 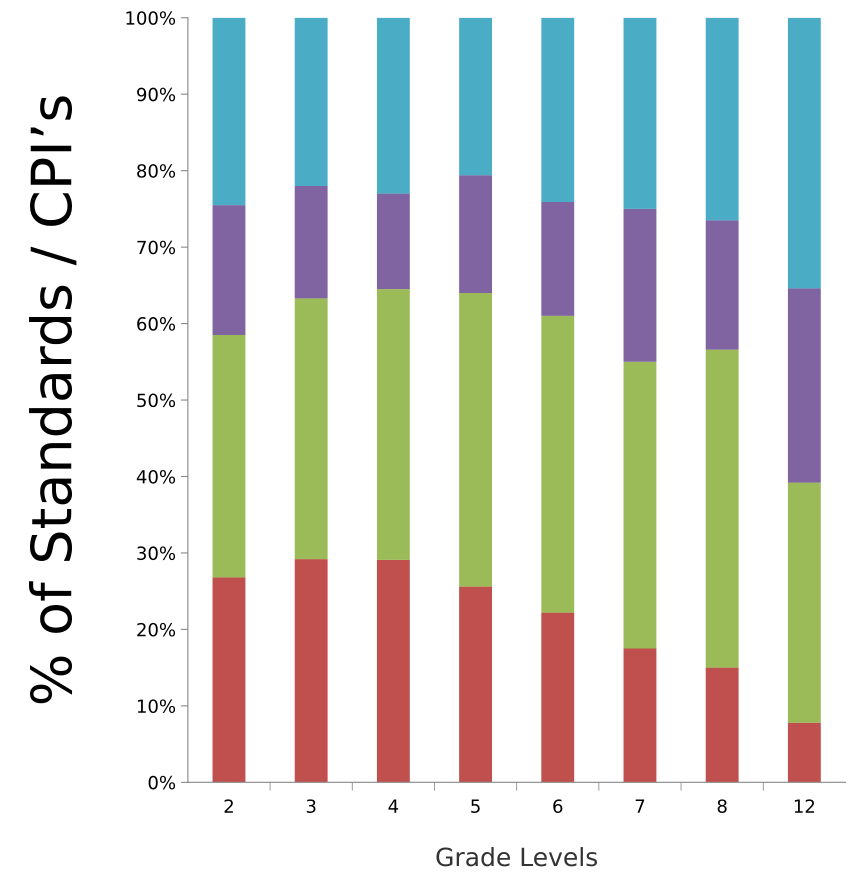 I want to click on y-axis-title: % of Standards / CPI’s, so click(x=52, y=400).